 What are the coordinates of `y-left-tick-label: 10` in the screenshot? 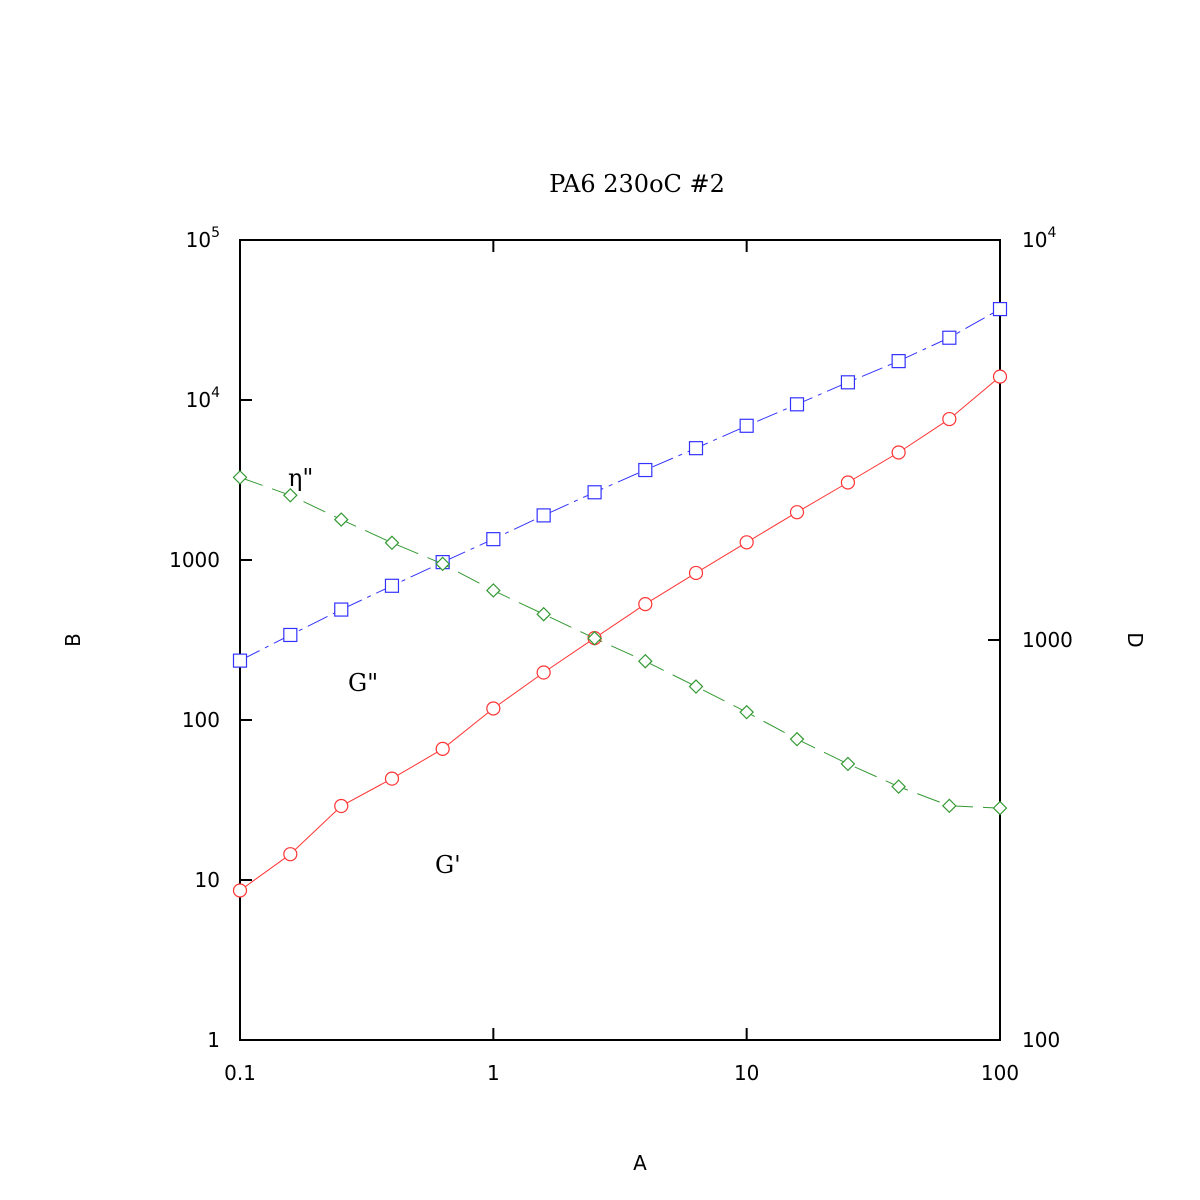 It's located at (207, 880).